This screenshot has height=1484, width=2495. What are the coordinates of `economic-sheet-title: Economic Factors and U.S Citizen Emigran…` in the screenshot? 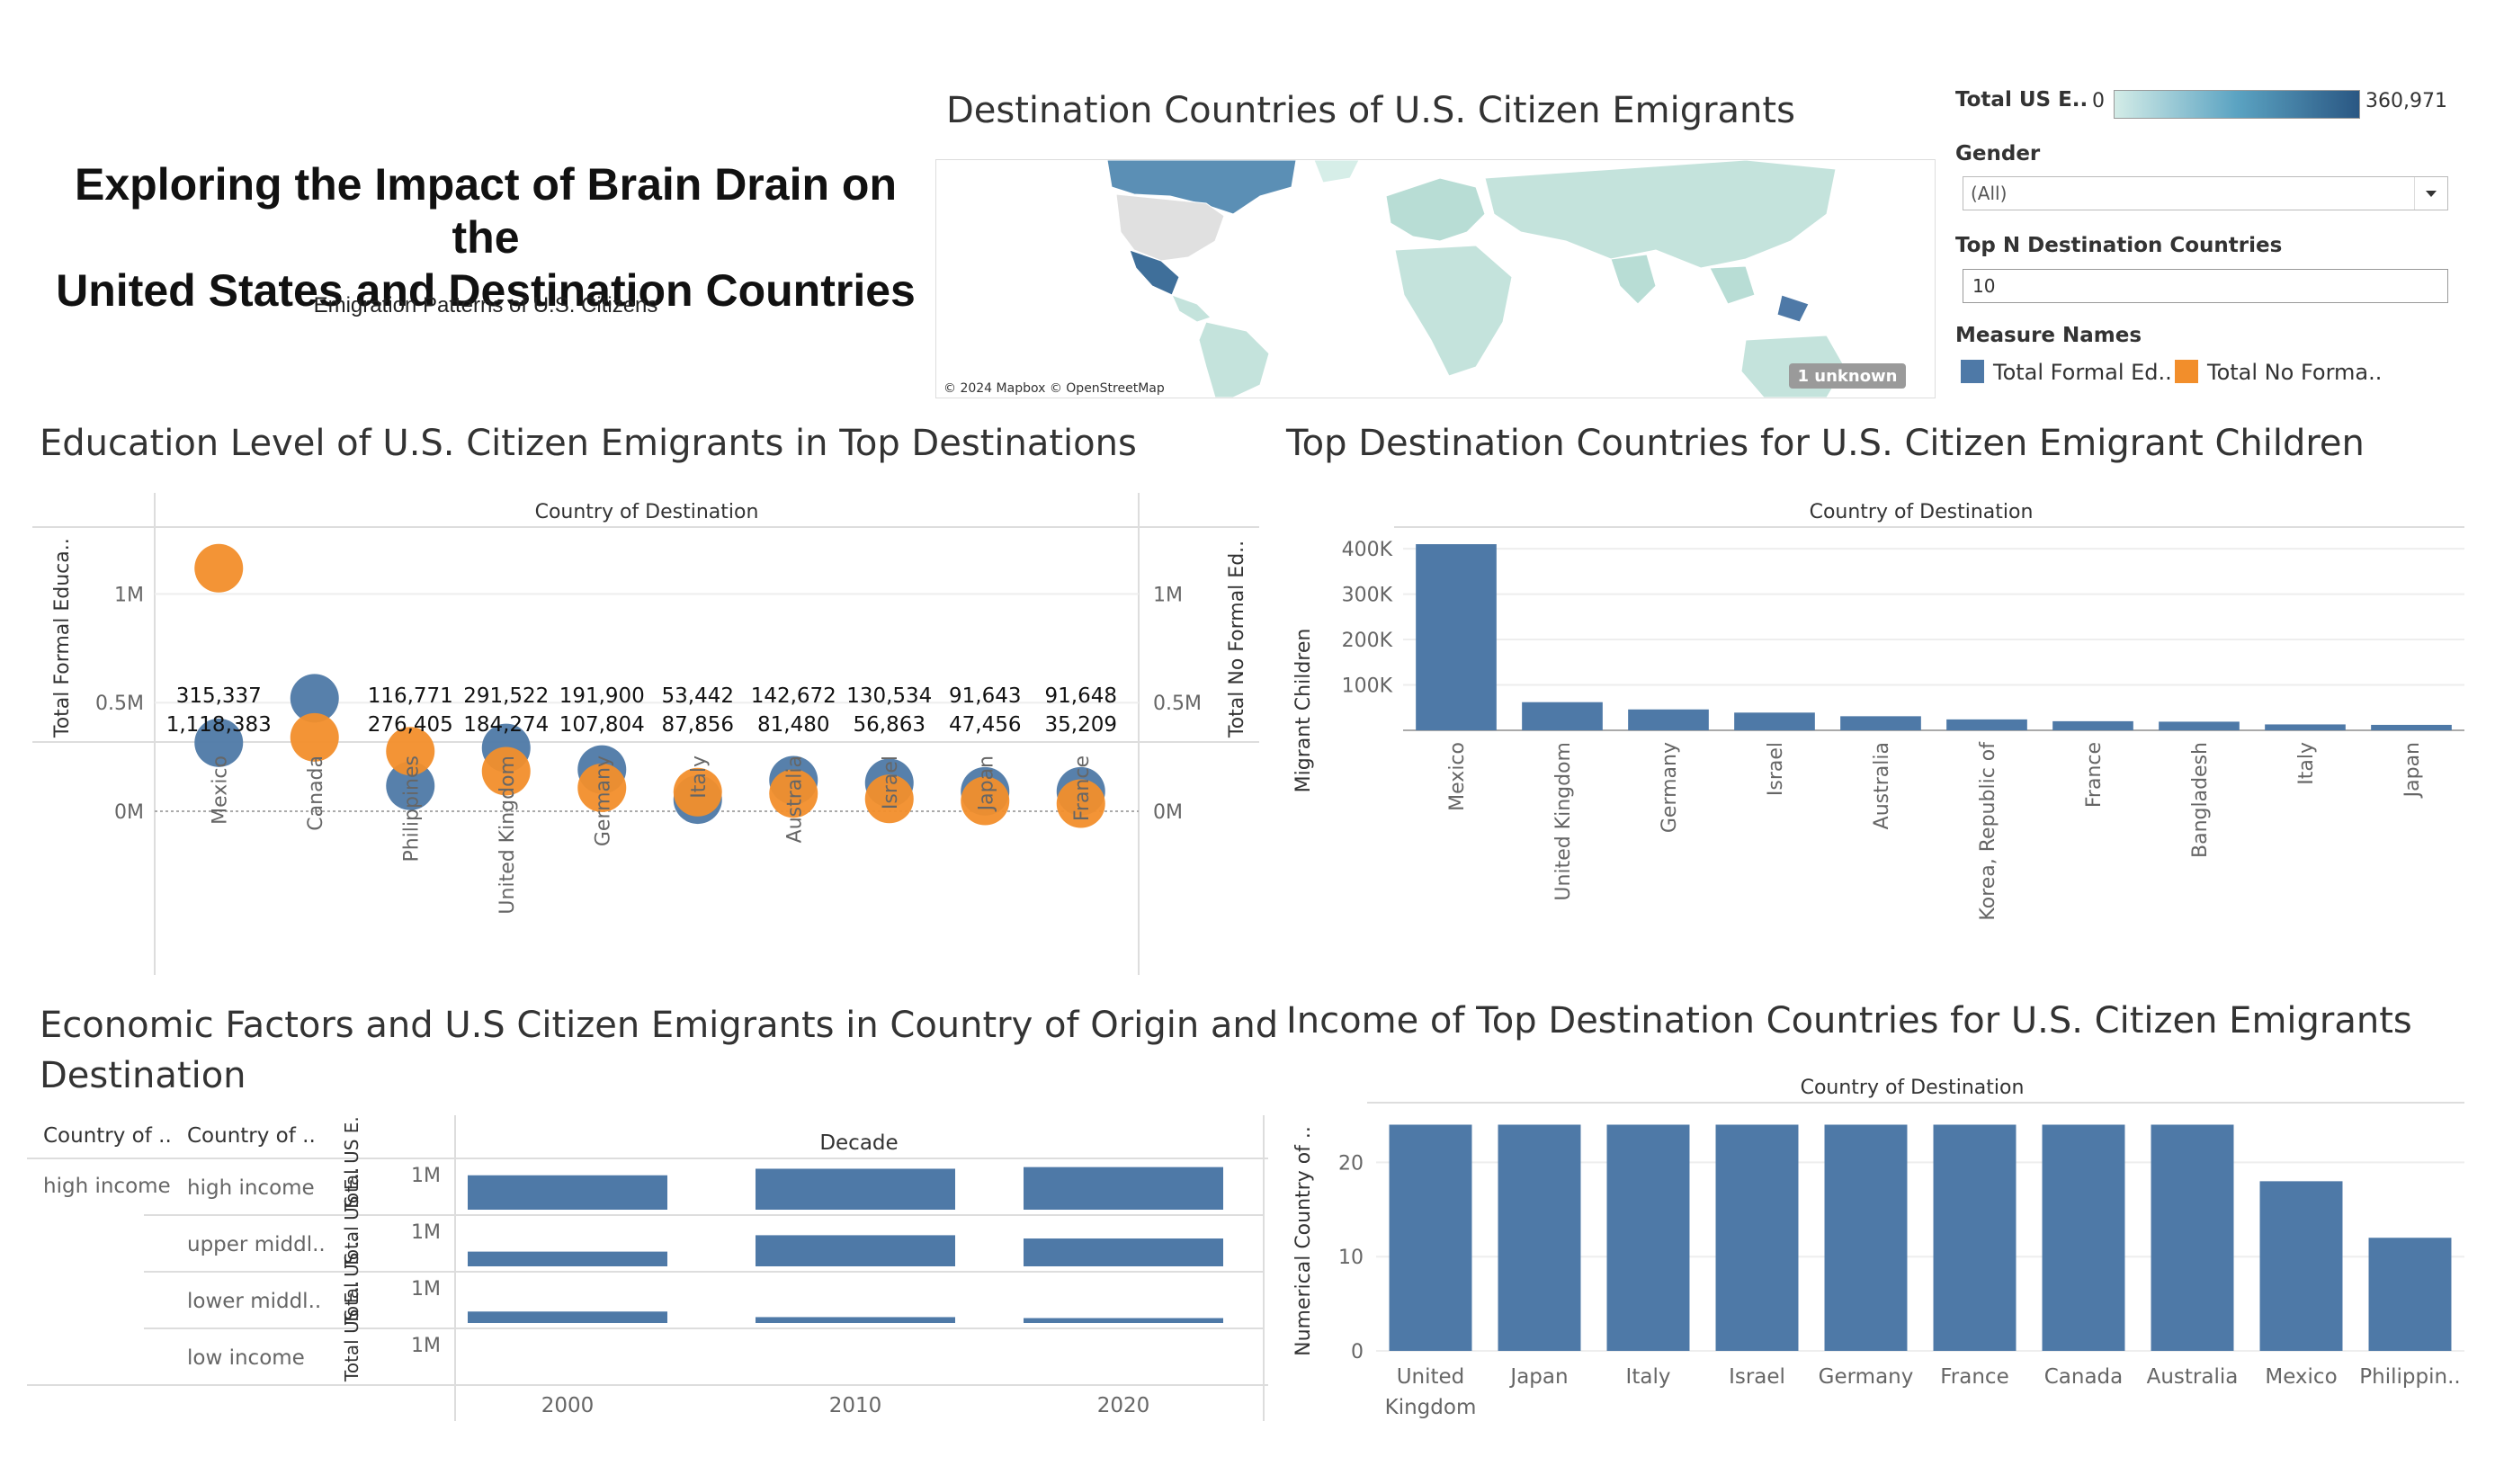 It's located at (659, 1050).